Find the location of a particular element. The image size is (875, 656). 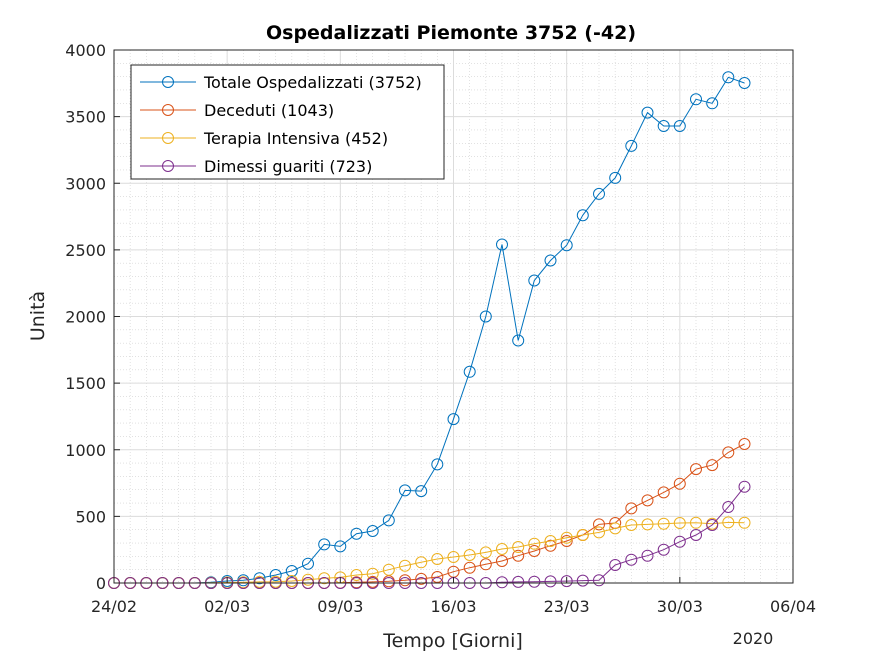

y-tick-label: 0 is located at coordinates (101, 583).